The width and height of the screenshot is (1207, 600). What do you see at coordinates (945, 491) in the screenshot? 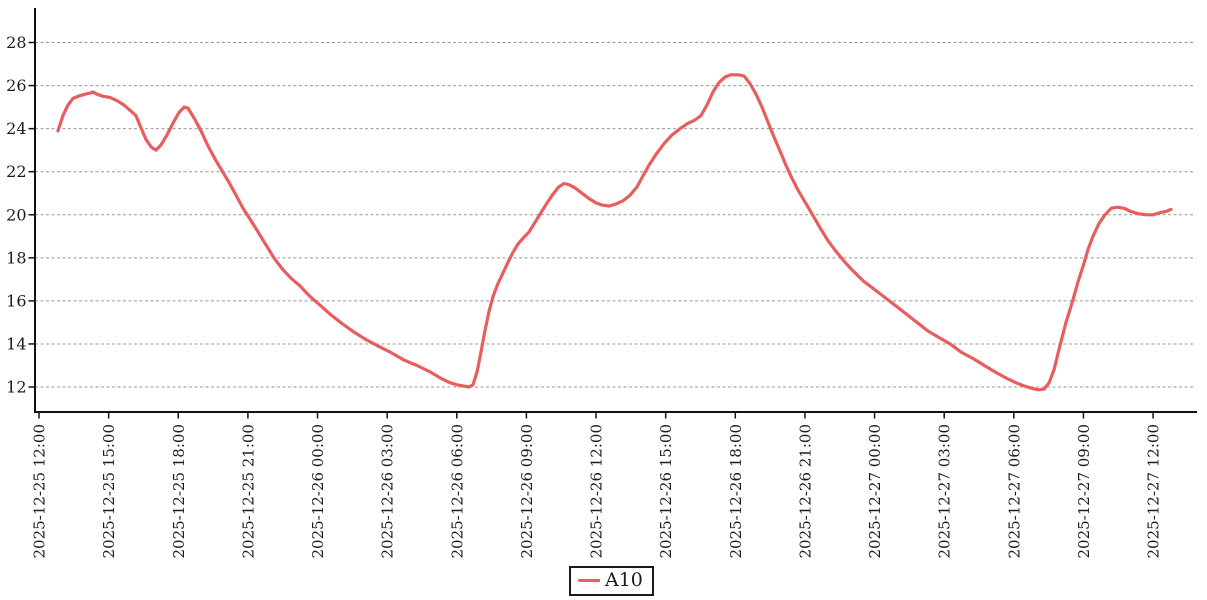
I see `x-tick-label: 2025-12-27 03:00` at bounding box center [945, 491].